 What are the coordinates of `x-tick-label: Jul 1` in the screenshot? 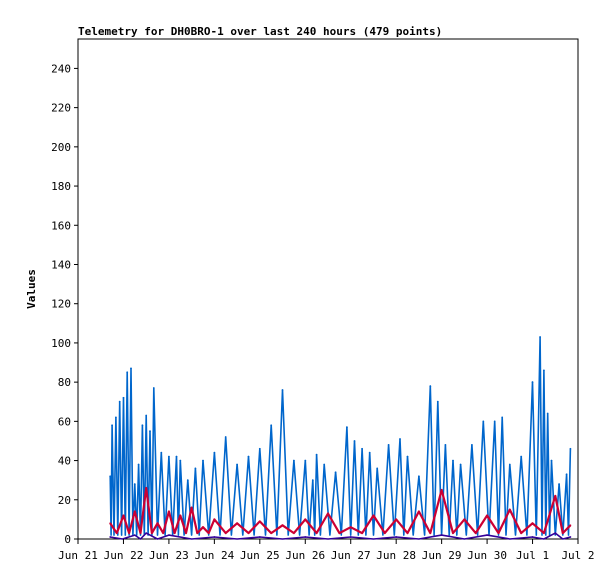 It's located at (532, 555).